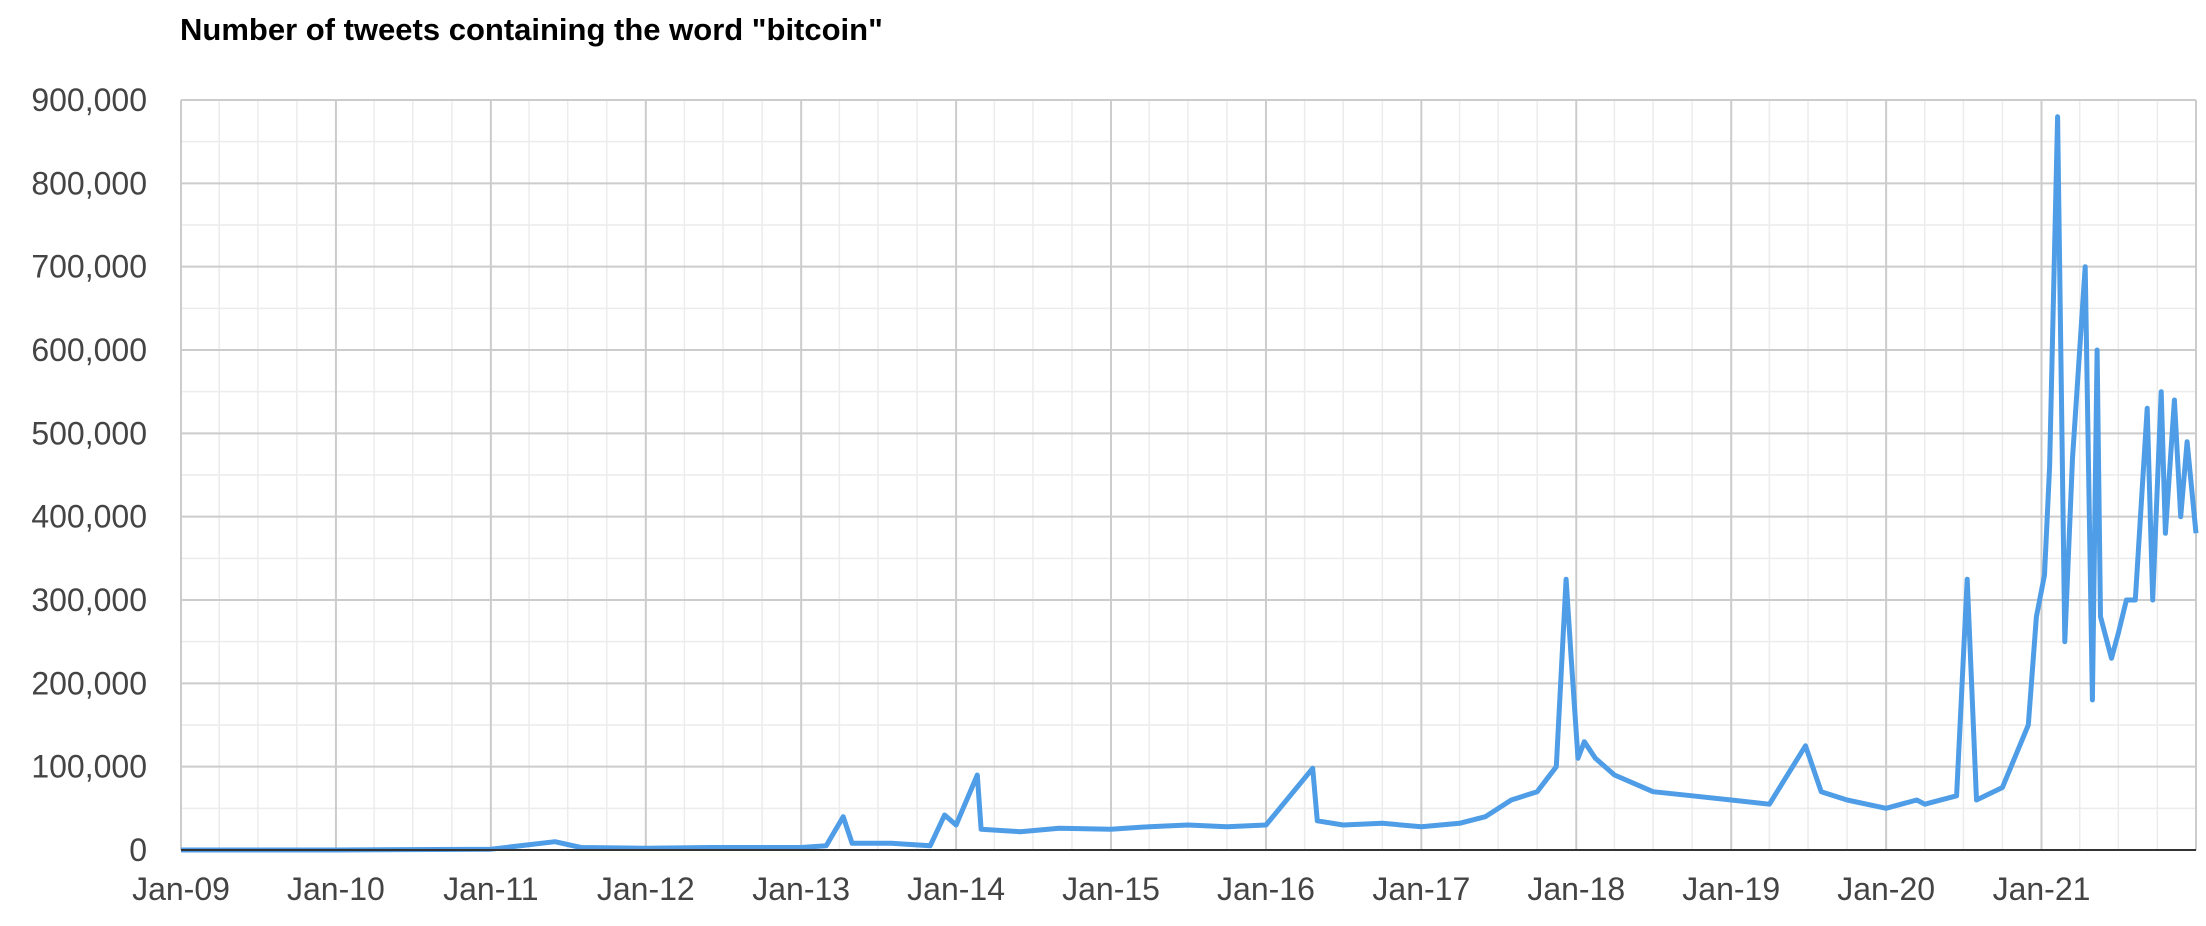 This screenshot has height=926, width=2206. What do you see at coordinates (646, 889) in the screenshot?
I see `x-tick-label: Jan-12` at bounding box center [646, 889].